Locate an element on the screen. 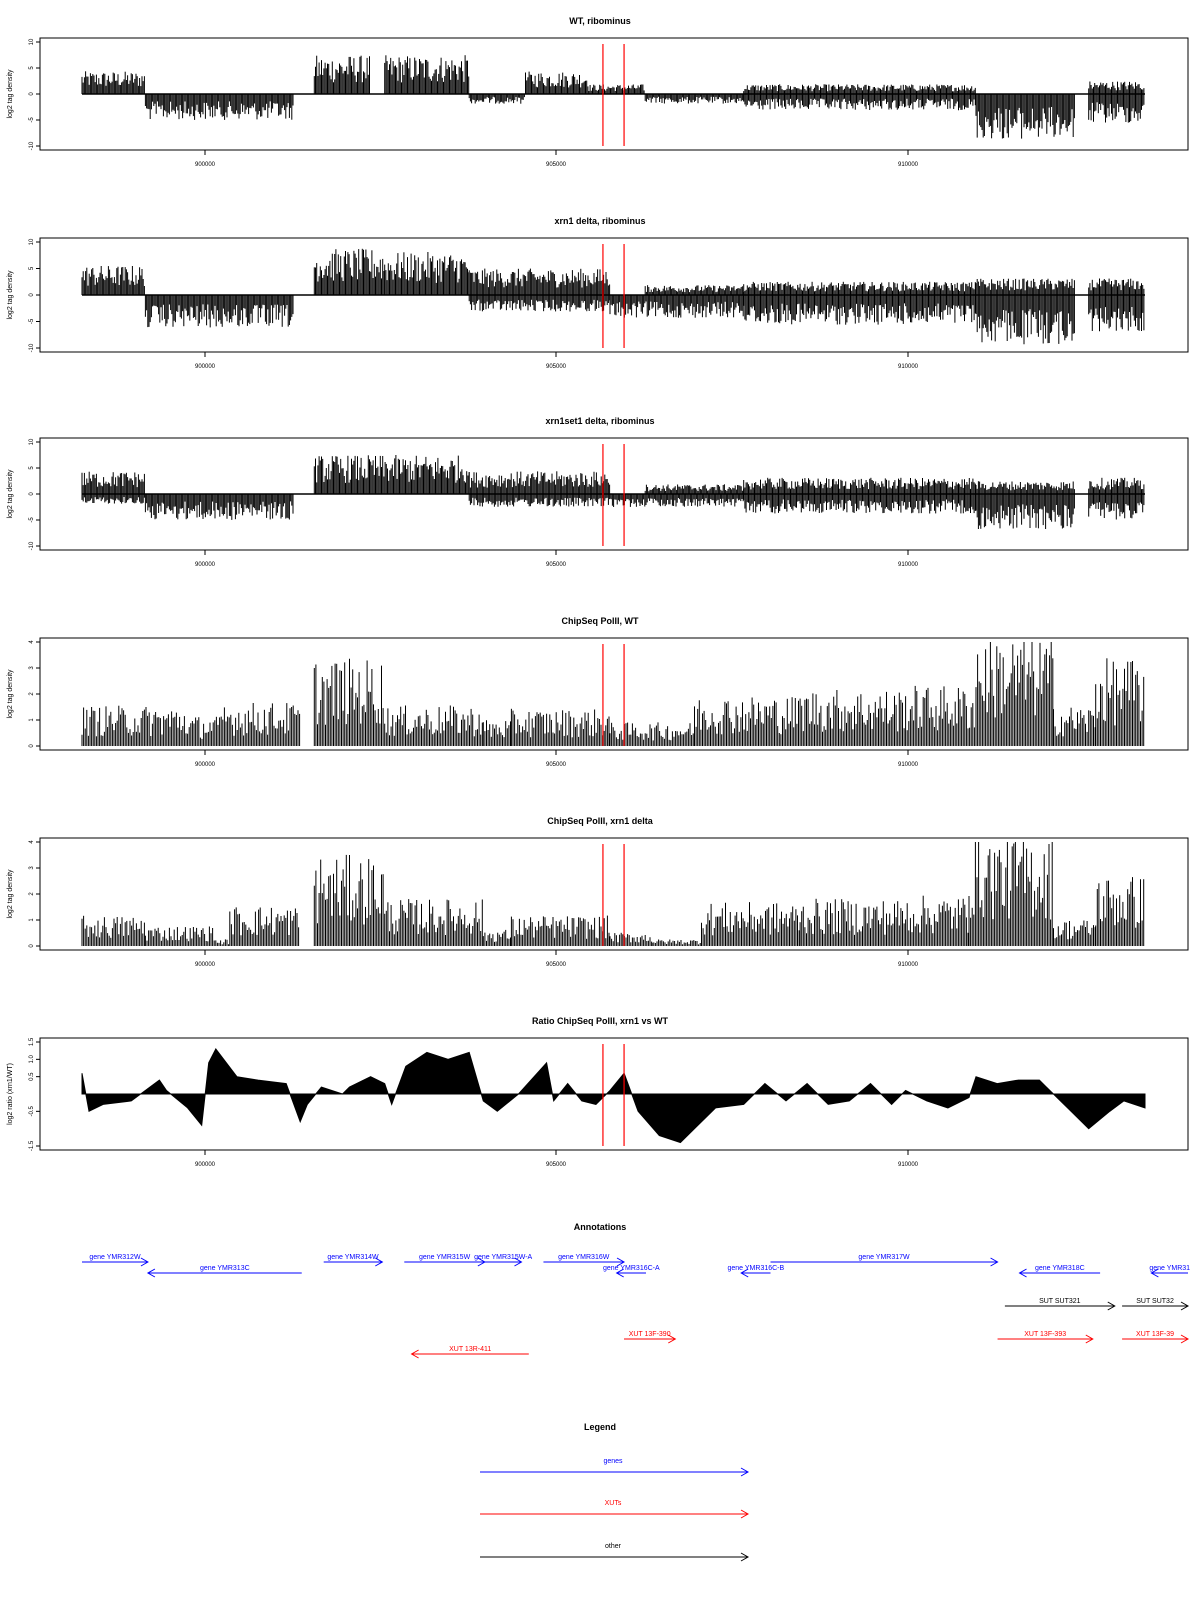 This screenshot has height=1600, width=1200. y-tick-label: 2 is located at coordinates (32, 694).